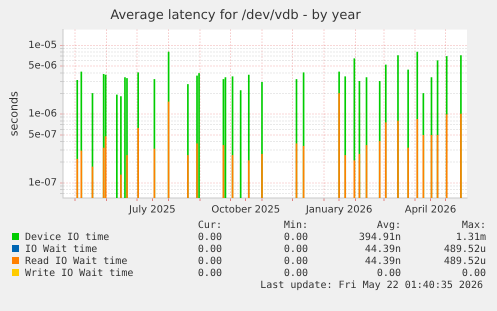 The height and width of the screenshot is (311, 497). What do you see at coordinates (79, 273) in the screenshot?
I see `legend-label: Write IO Wait time` at bounding box center [79, 273].